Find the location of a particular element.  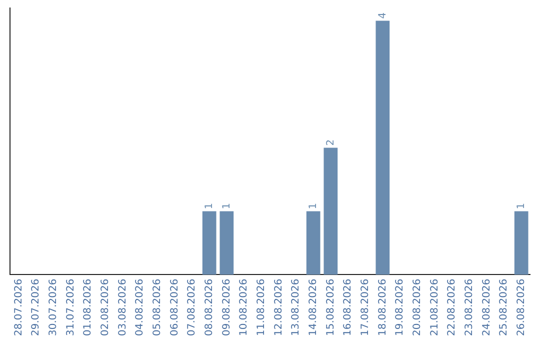

x-tick-label: 01.08.2026 is located at coordinates (88, 307).